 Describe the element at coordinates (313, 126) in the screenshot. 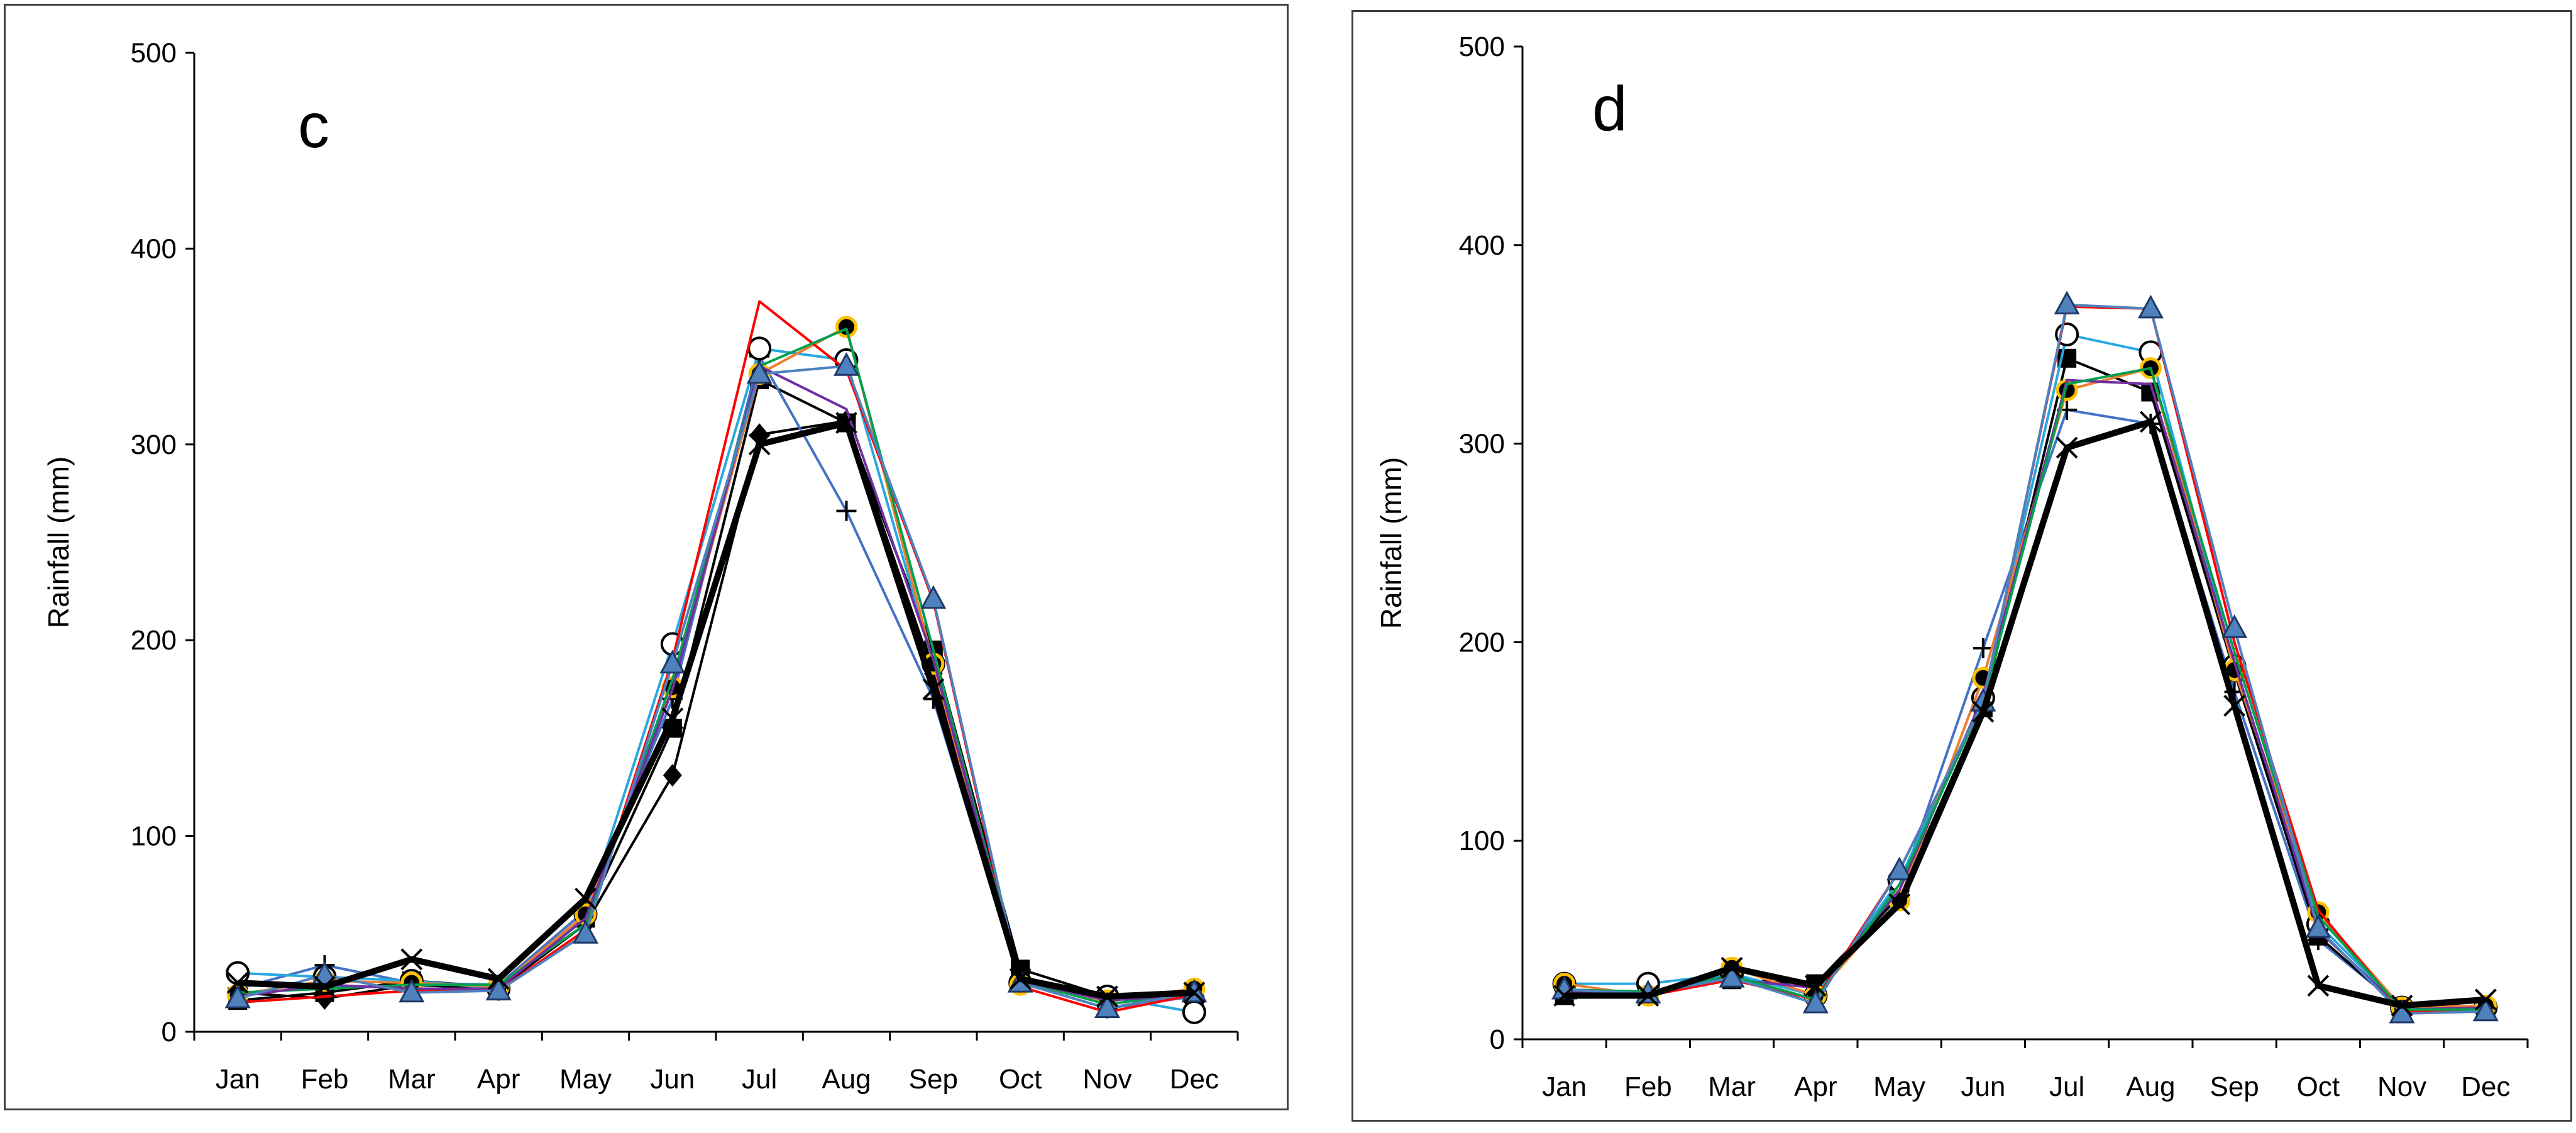

I see `panel-letter: c` at that location.